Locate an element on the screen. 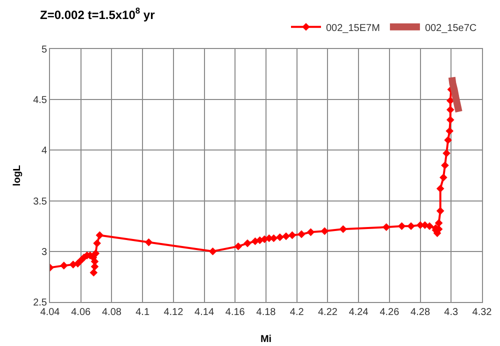  y-tick-label: 5 is located at coordinates (44, 50).